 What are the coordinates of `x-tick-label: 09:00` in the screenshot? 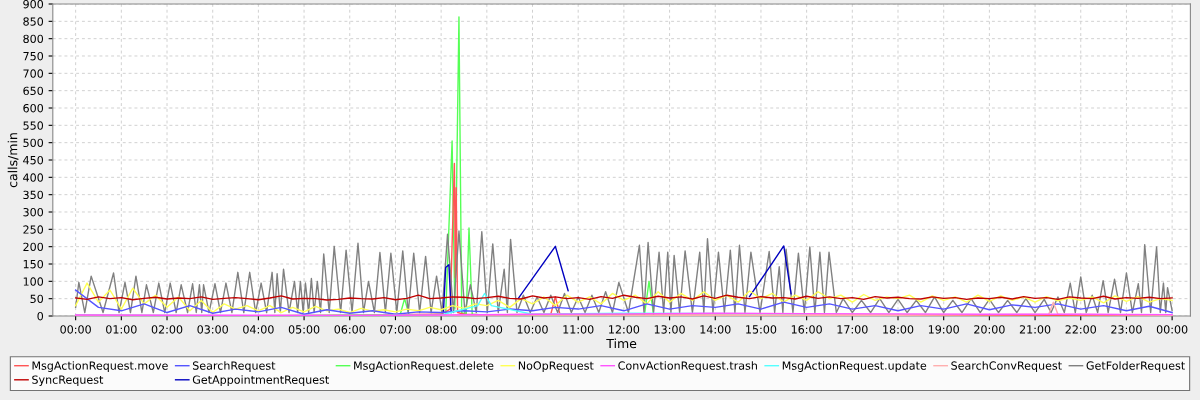 It's located at (487, 329).